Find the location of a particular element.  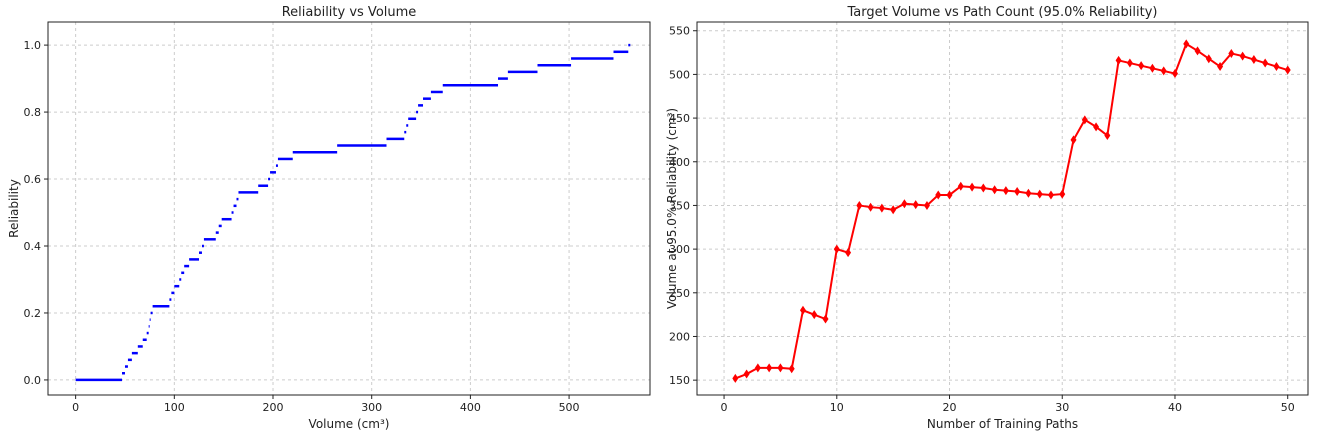

y-tick-label: 0.4 is located at coordinates (33, 246).